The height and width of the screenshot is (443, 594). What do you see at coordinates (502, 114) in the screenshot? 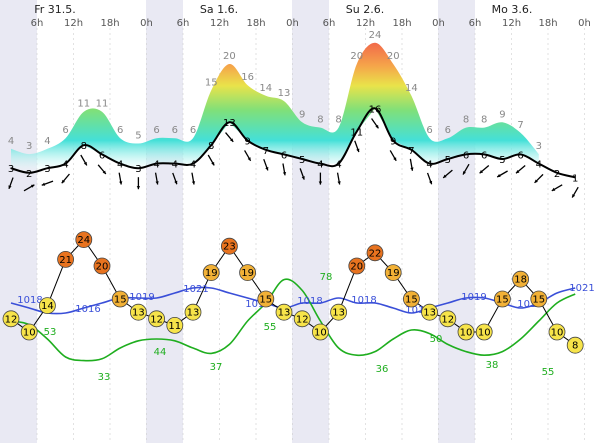
I see `gust-label: 9` at bounding box center [502, 114].